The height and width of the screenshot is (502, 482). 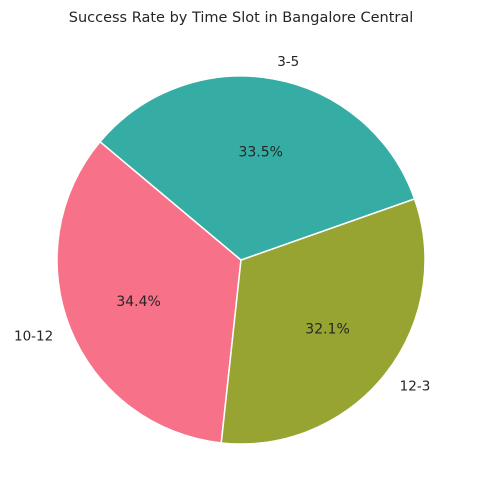 What do you see at coordinates (138, 302) in the screenshot?
I see `slice-percentage-label: 34.4%` at bounding box center [138, 302].